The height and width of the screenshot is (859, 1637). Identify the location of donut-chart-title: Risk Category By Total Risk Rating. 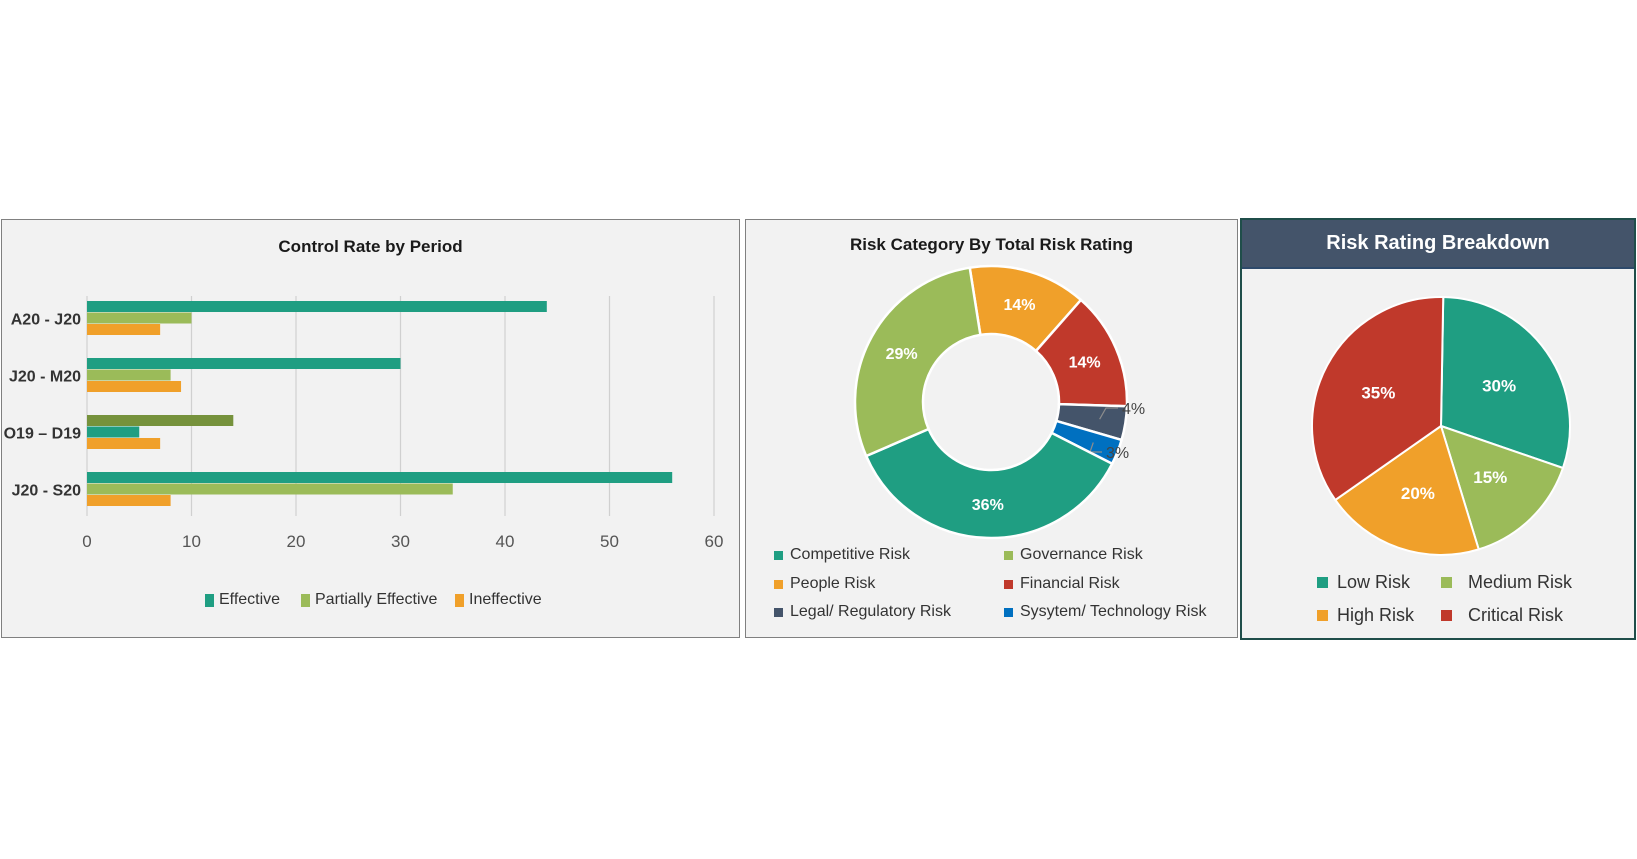
(991, 244).